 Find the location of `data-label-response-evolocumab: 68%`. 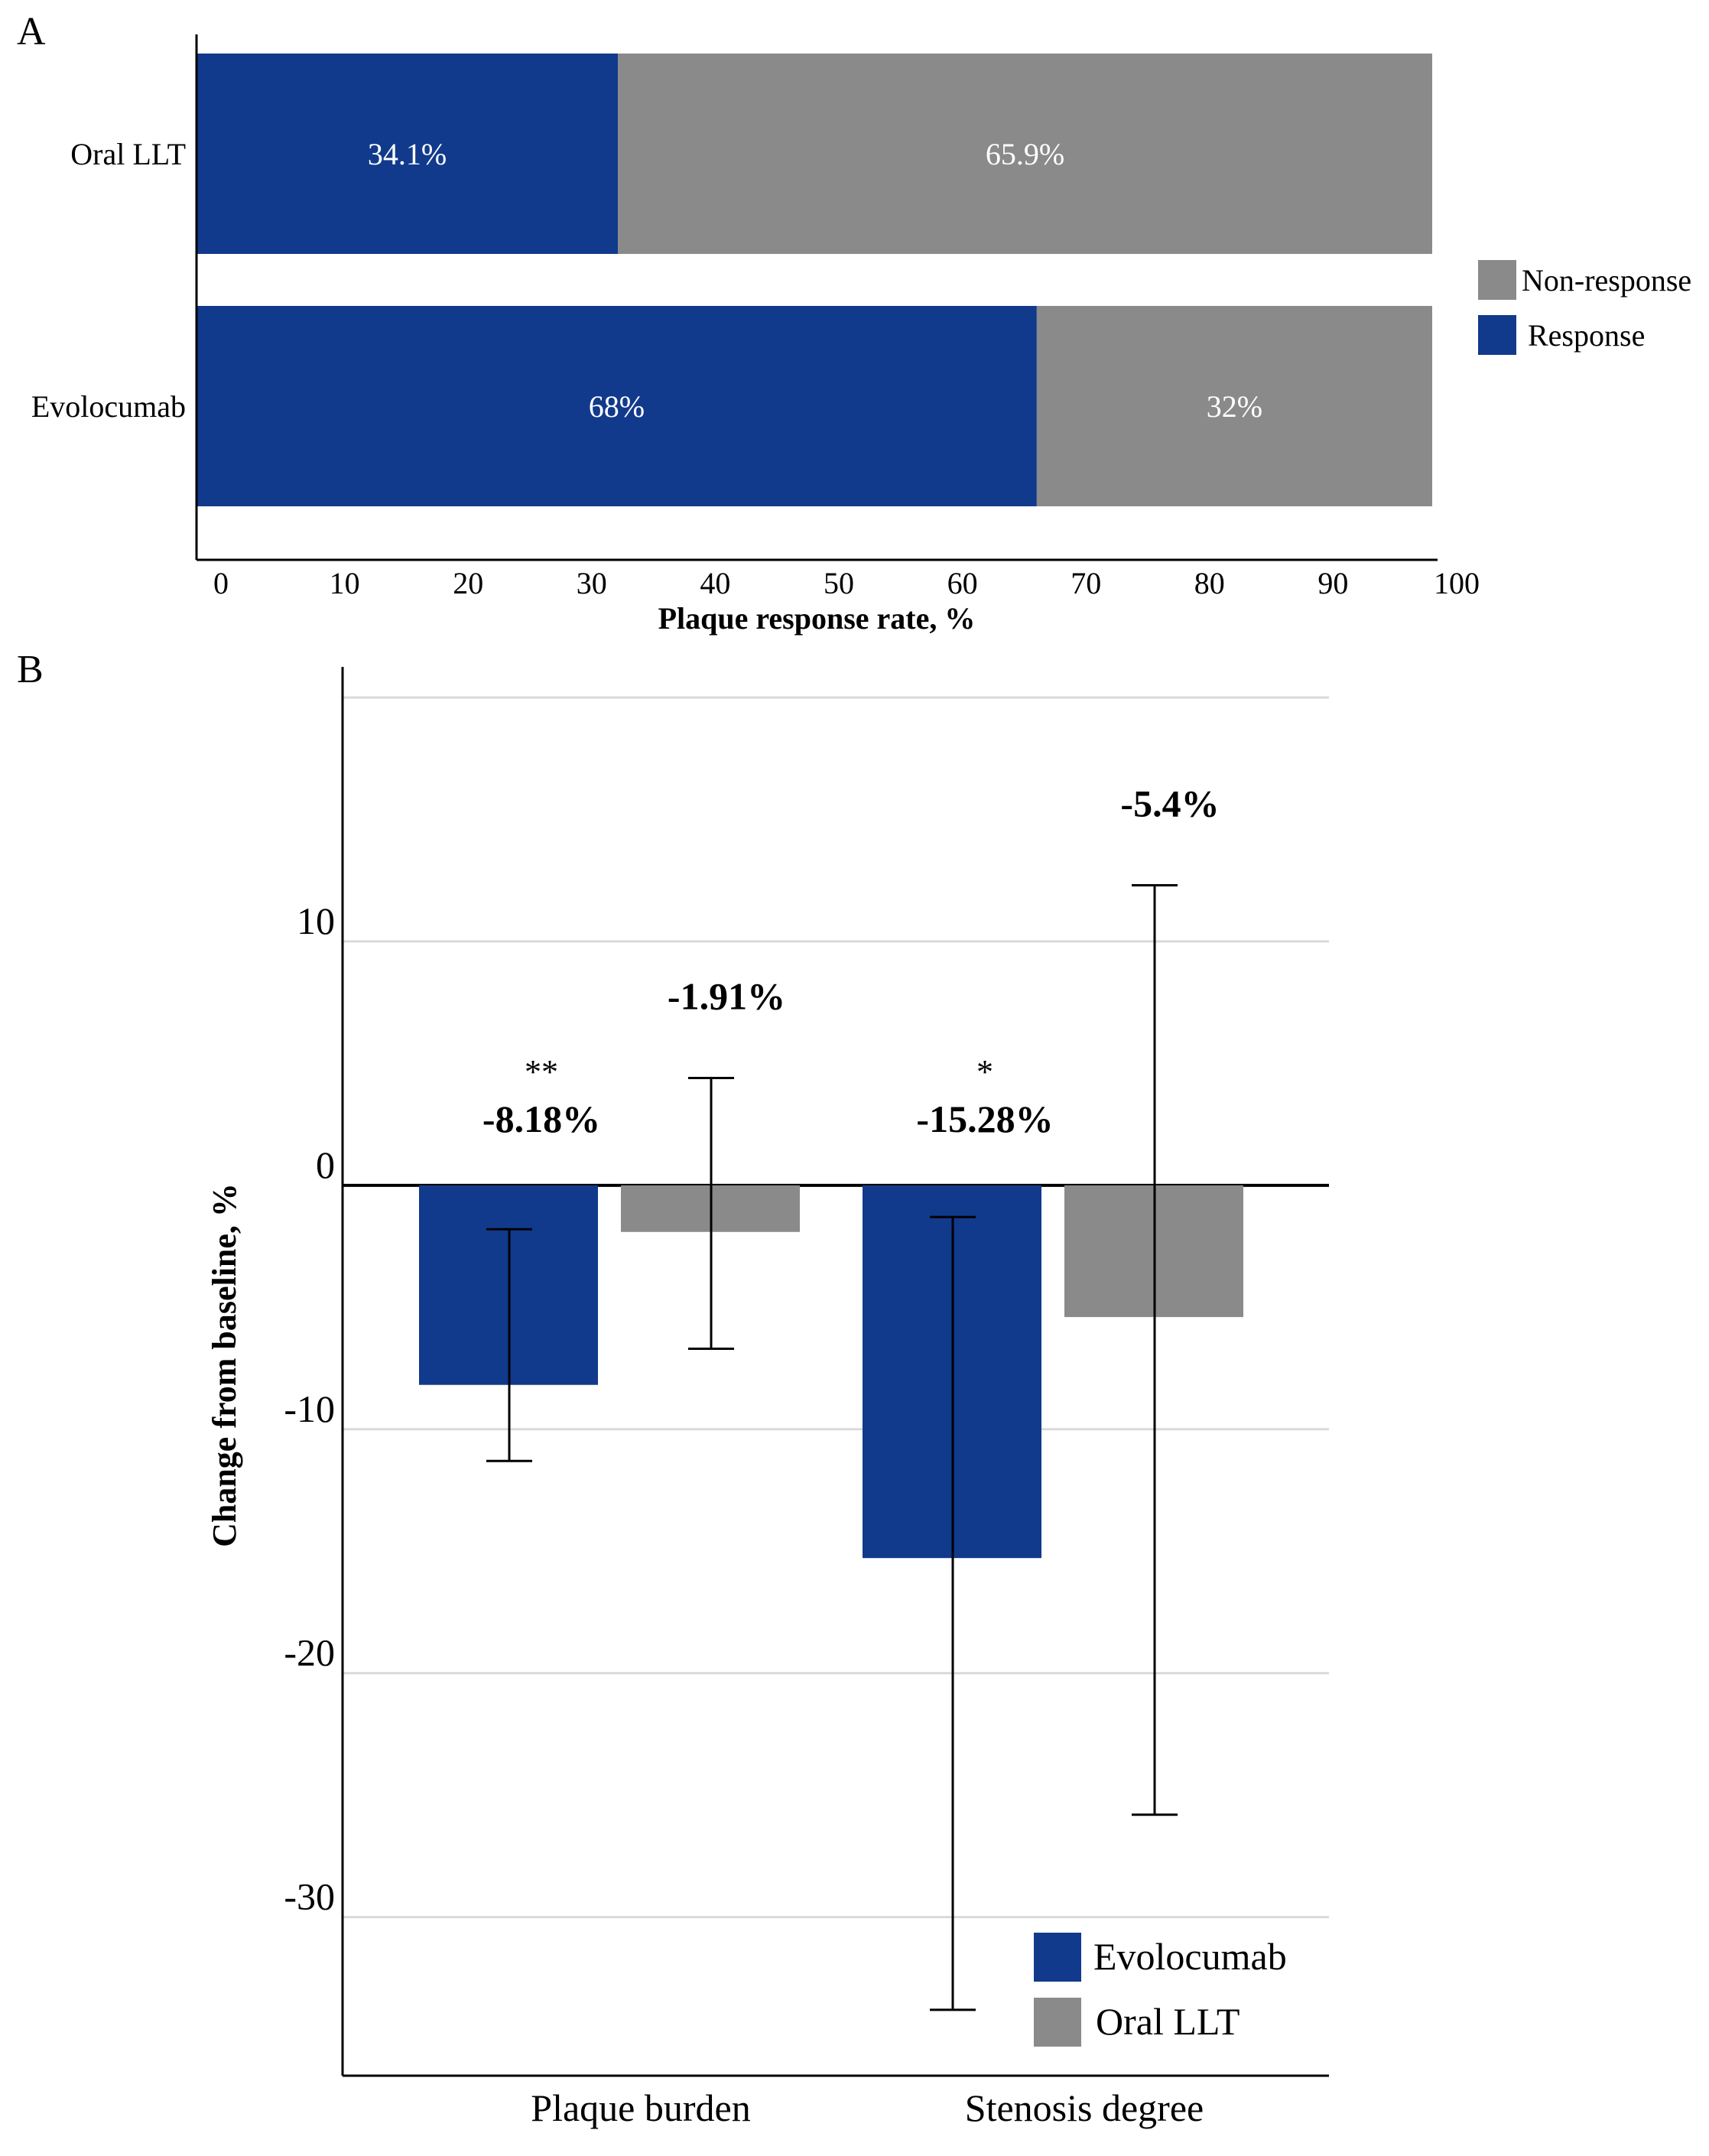

data-label-response-evolocumab: 68% is located at coordinates (617, 406).